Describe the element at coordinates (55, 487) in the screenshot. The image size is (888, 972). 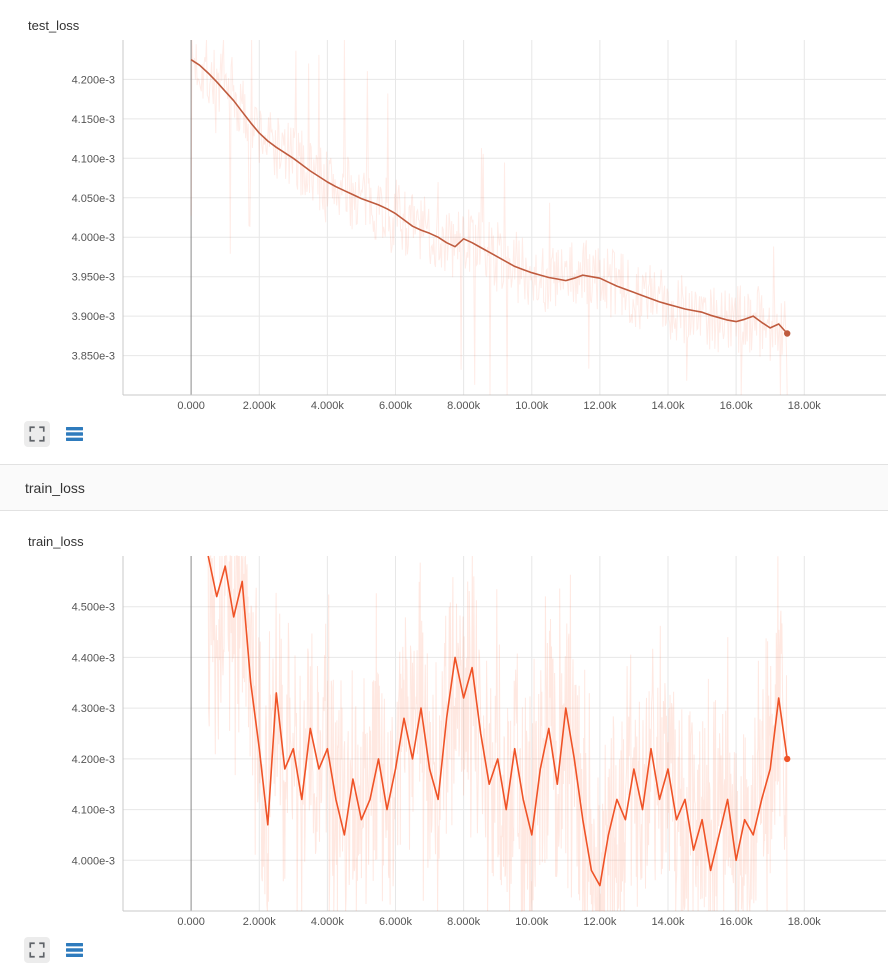
I see `group-header-label: train_loss` at that location.